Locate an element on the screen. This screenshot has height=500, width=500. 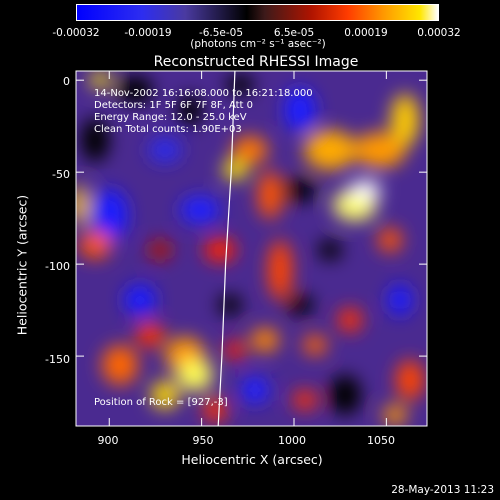
colorbar is located at coordinates (257, 12).